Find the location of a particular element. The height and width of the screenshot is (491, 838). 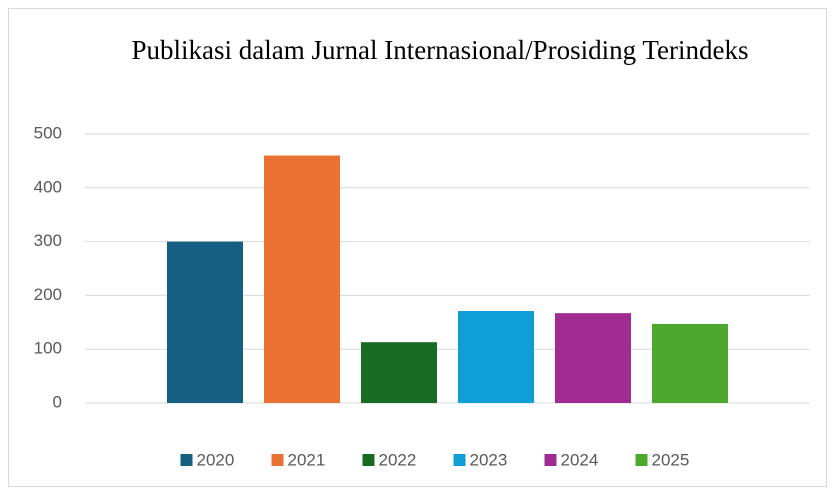

legend-label: 2021 is located at coordinates (307, 459).